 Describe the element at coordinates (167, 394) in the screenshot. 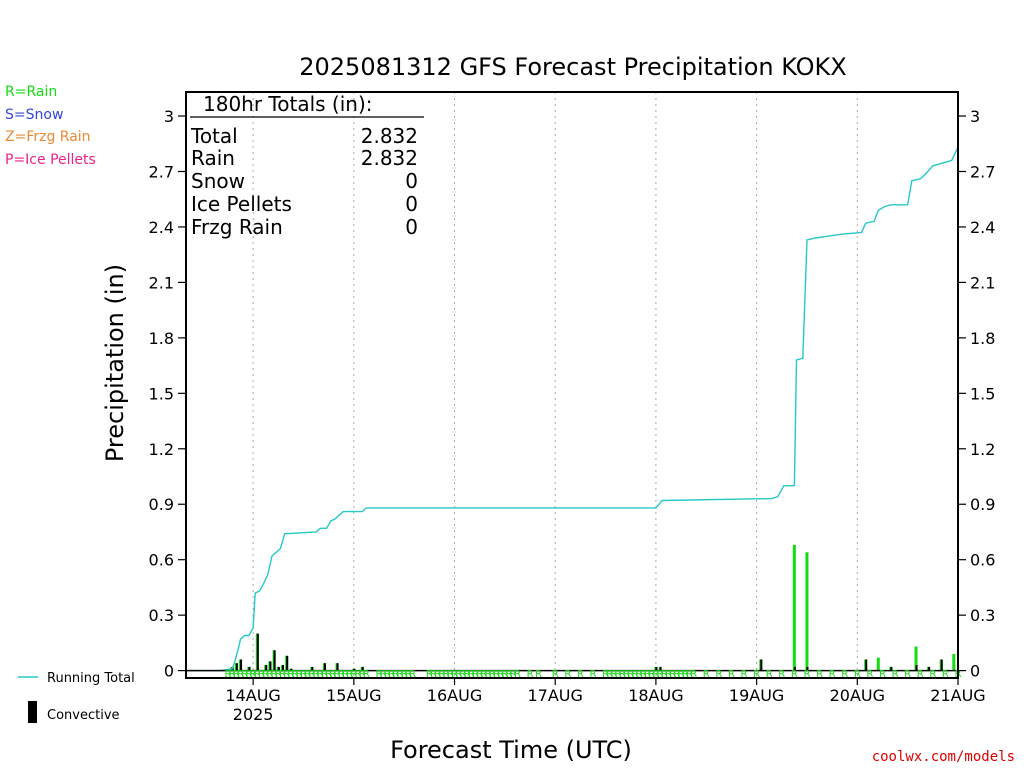

I see `y-axis-left: 0 0.3 0.6 0.9 1.2 1.5 1.8 2.1 2.4 2.7 3` at that location.